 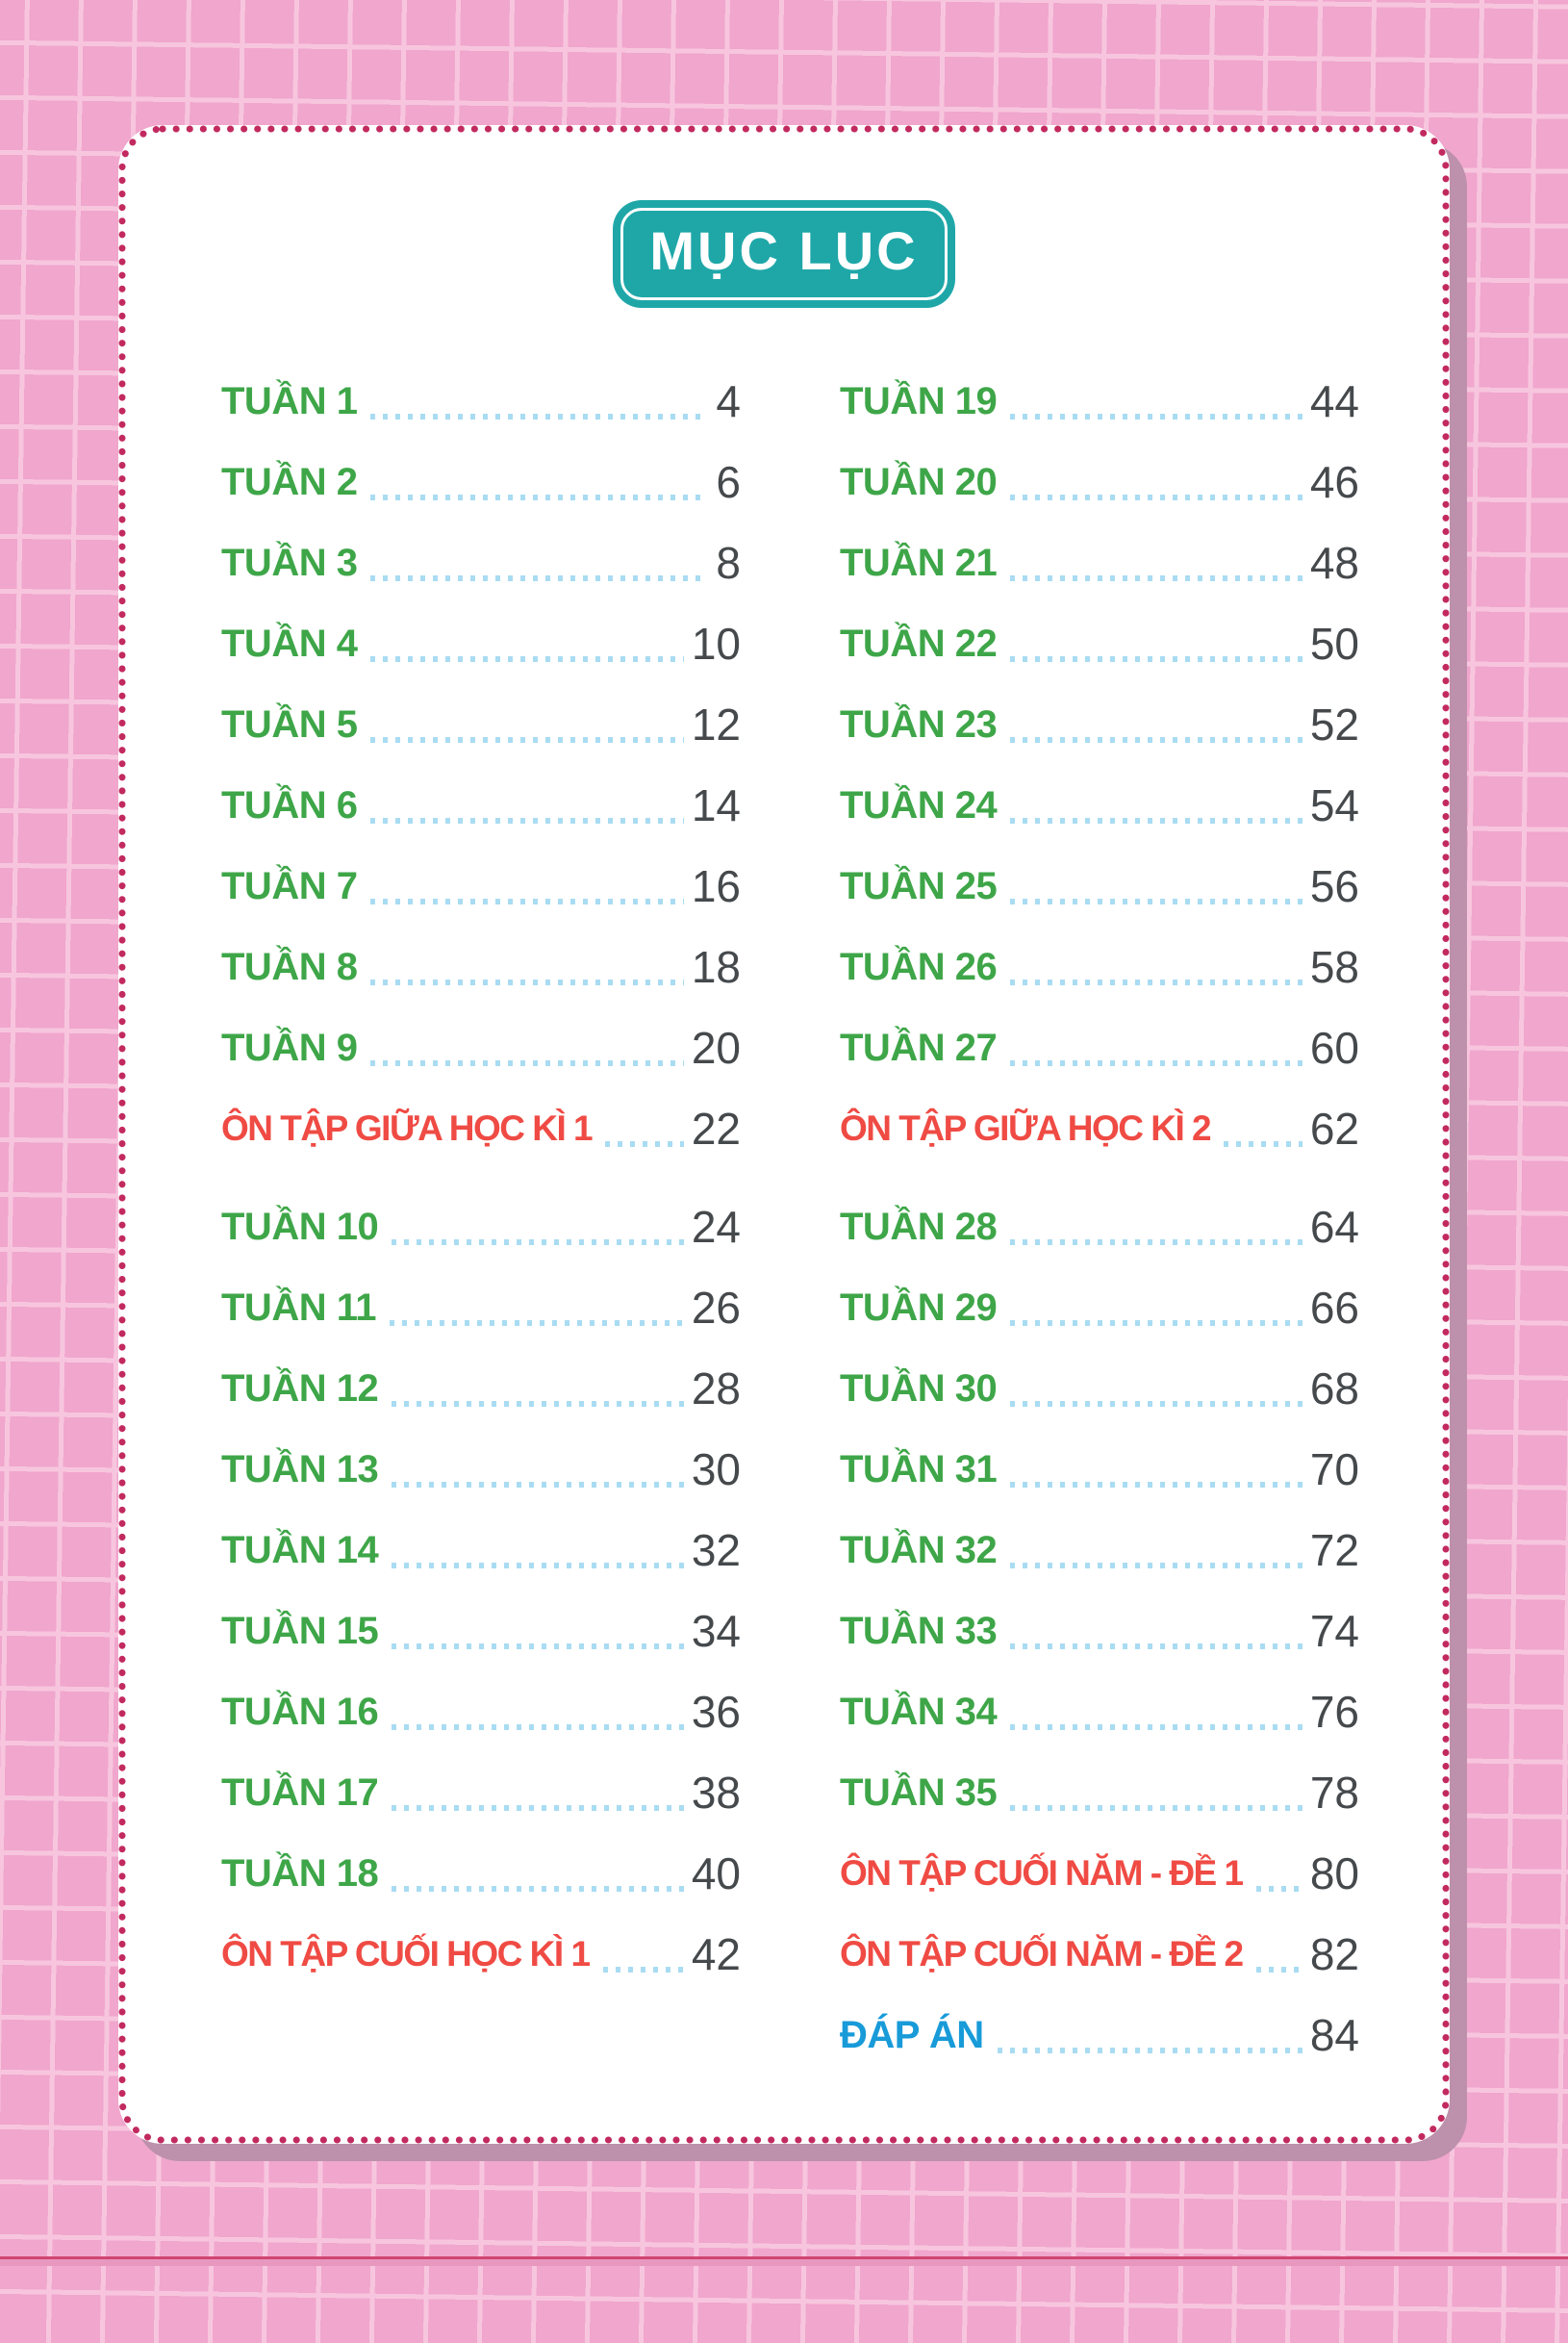 I want to click on toc-entry: TUẦN 22 50, so click(x=1099, y=643).